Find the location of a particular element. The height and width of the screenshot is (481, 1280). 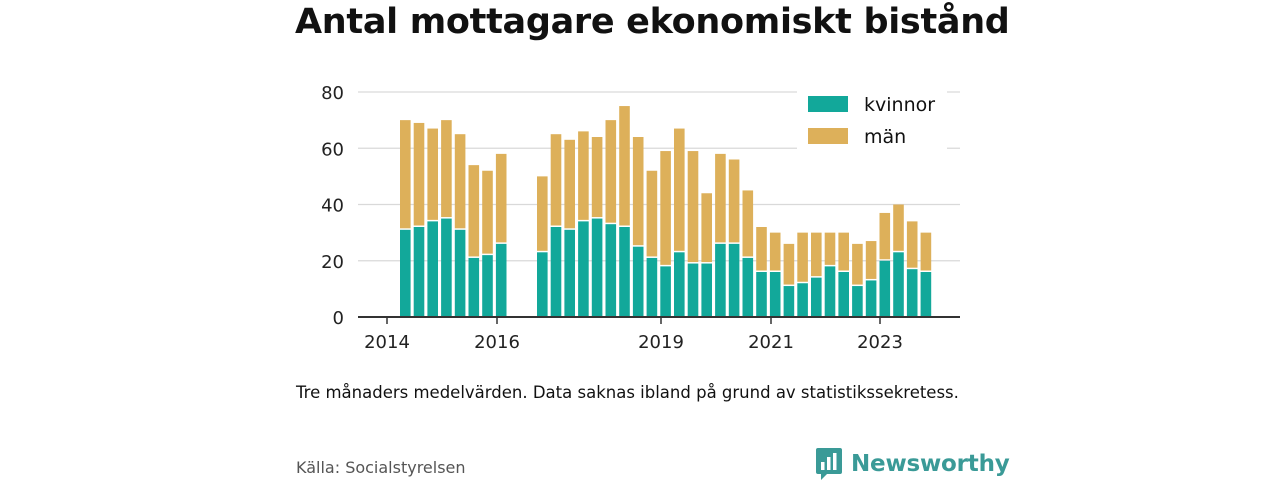

y-axis-ticks: 0 20 40 60 80 is located at coordinates (332, 206).